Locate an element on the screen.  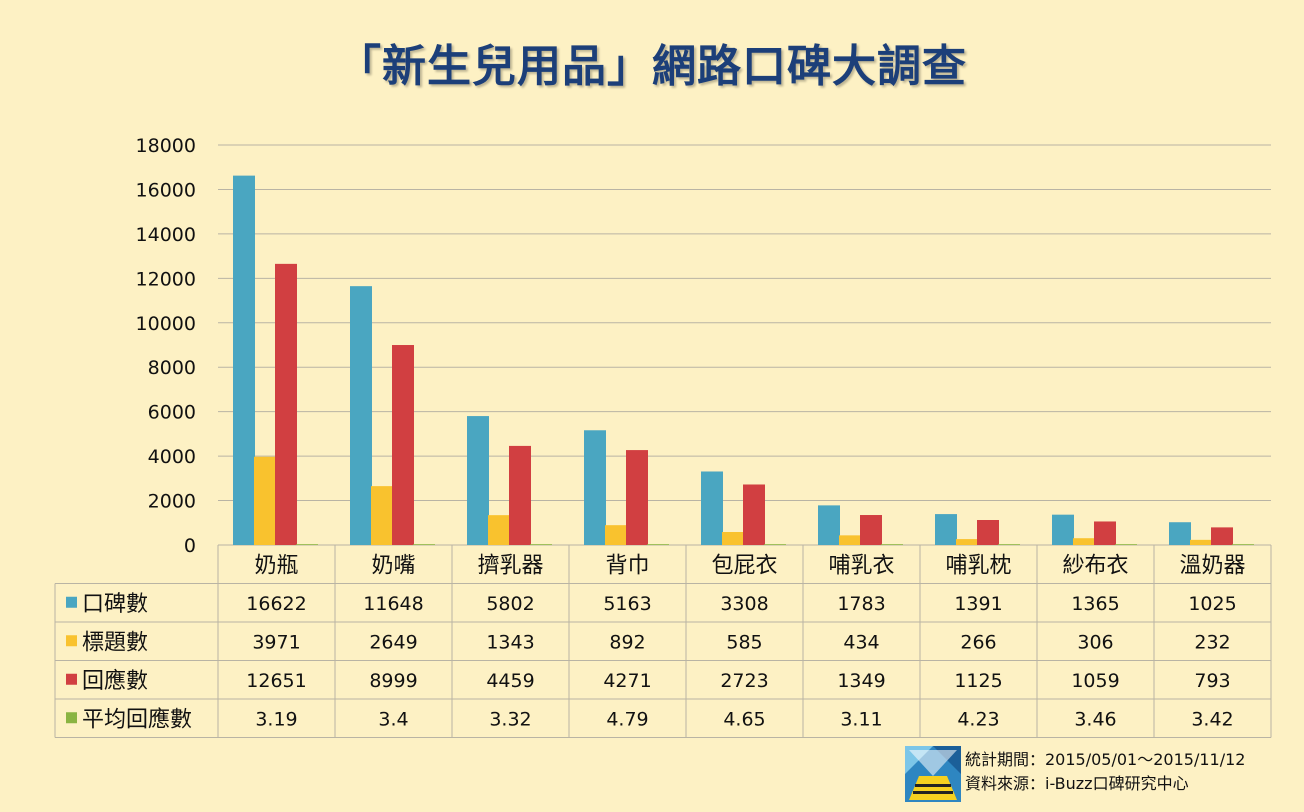
data-label: 4.23 is located at coordinates (978, 719).